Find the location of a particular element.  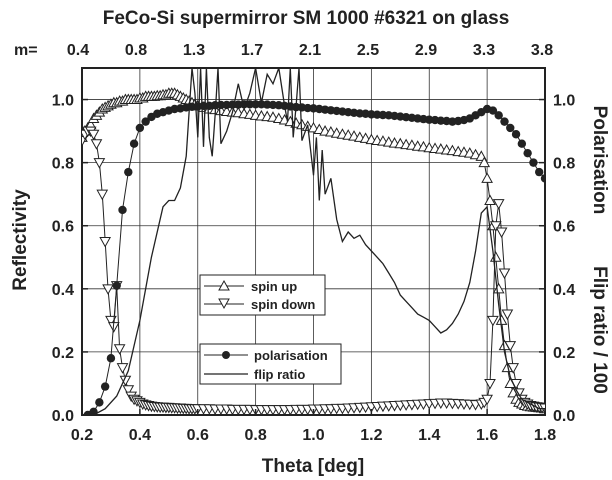

y-axis-left: 0.0 0.2 0.4 0.6 0.8 1.0 is located at coordinates (70, 259).